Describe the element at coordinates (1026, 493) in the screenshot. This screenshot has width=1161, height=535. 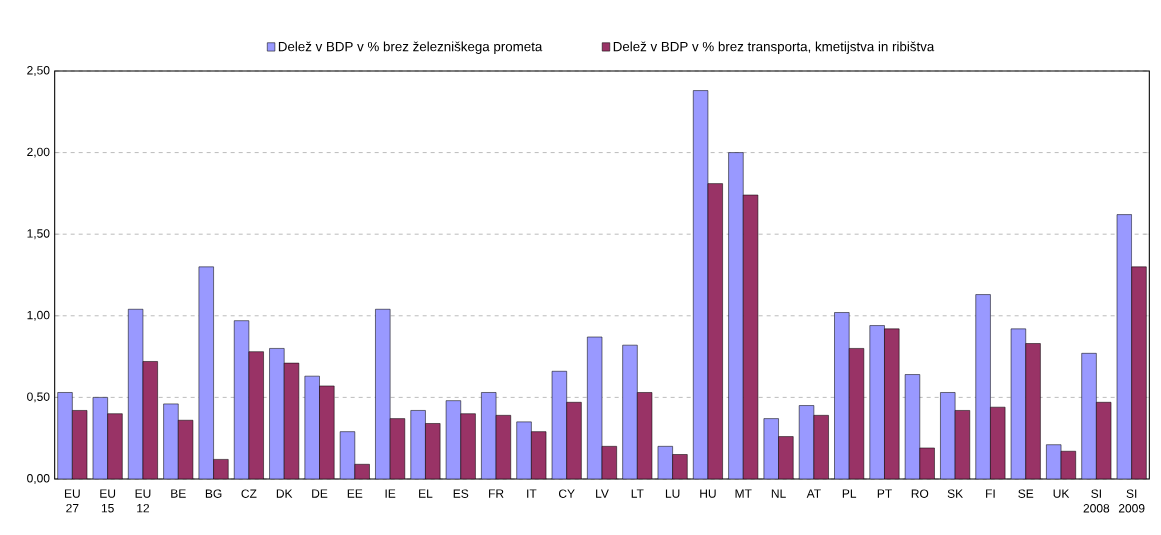
I see `x-tick-label: SE` at that location.